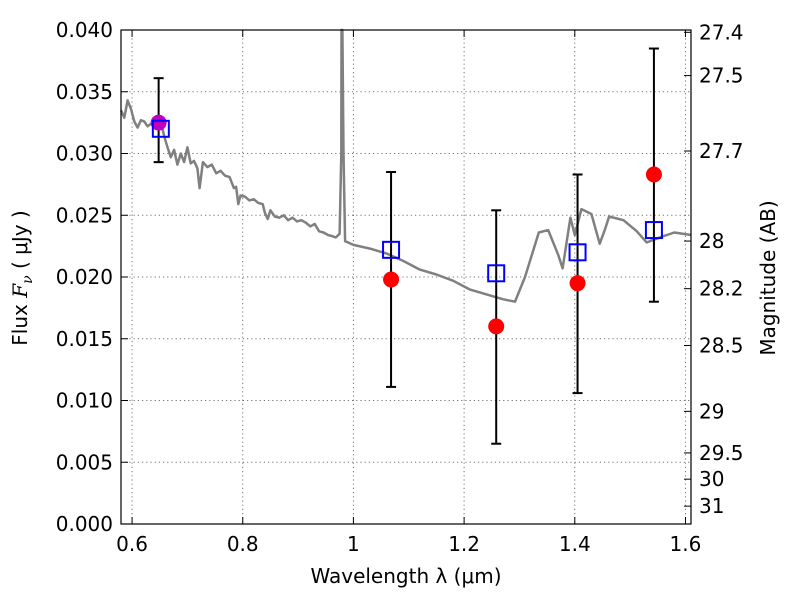 This screenshot has height=600, width=800. What do you see at coordinates (714, 269) in the screenshot?
I see `y2-axis-ticks: 27.4 27.5 27.7 28 28.2 28.5 29 29.530 31` at bounding box center [714, 269].